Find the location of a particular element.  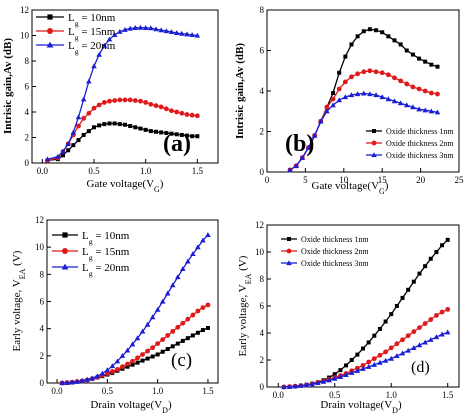

y-axis-title-main: Early voltage, V is located at coordinates (17, 315).